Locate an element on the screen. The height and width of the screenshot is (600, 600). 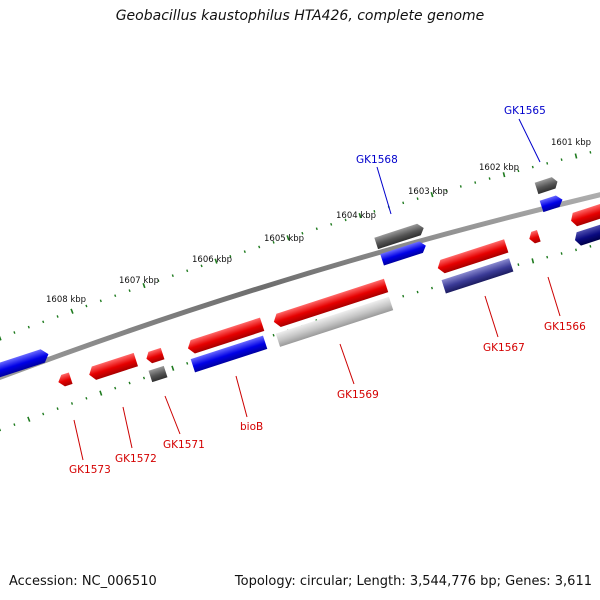
gene-feature-gk1571 is located at coordinates (158, 374).